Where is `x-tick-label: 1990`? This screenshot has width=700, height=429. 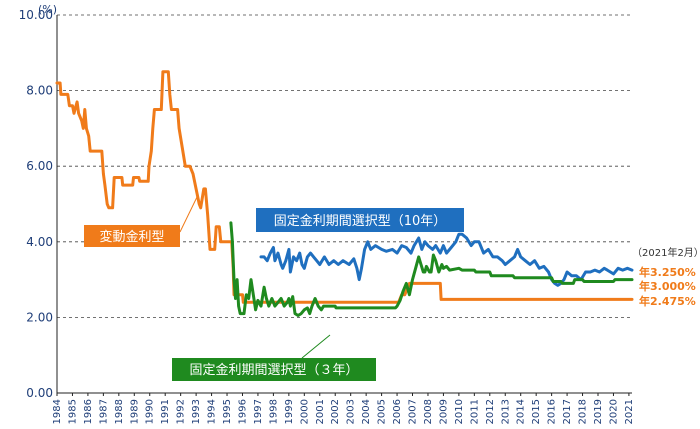
x-tick-label: 1990 is located at coordinates (150, 411).